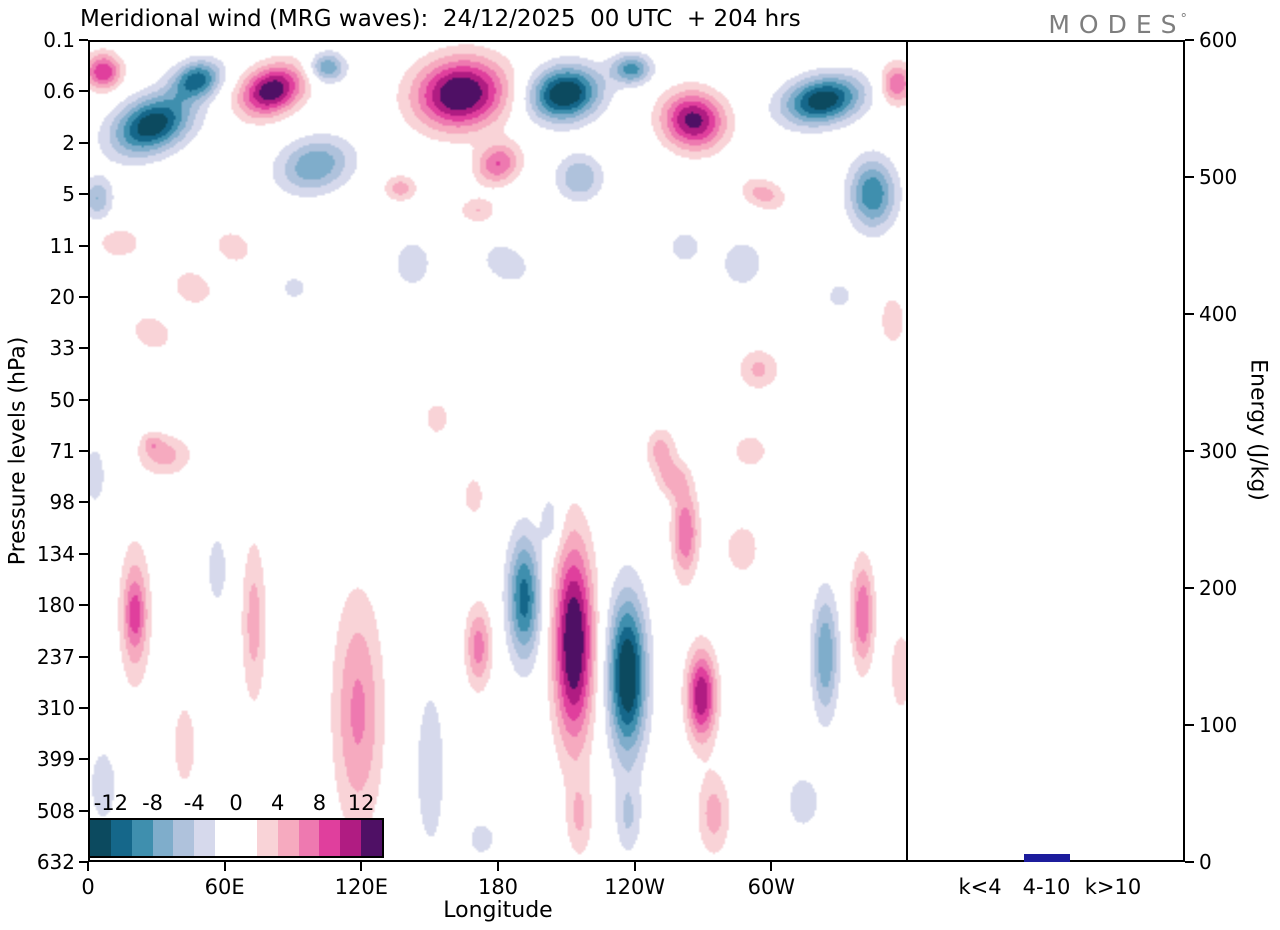 The height and width of the screenshot is (930, 1280). What do you see at coordinates (224, 887) in the screenshot?
I see `longitude-tick-label: 60E` at bounding box center [224, 887].